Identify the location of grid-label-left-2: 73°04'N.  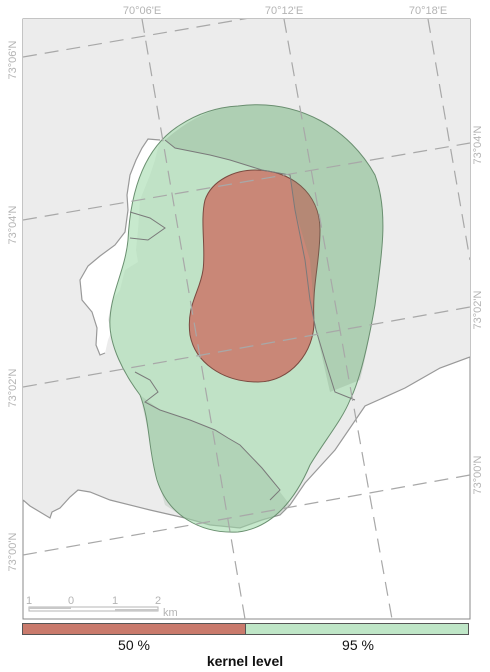
(13, 224).